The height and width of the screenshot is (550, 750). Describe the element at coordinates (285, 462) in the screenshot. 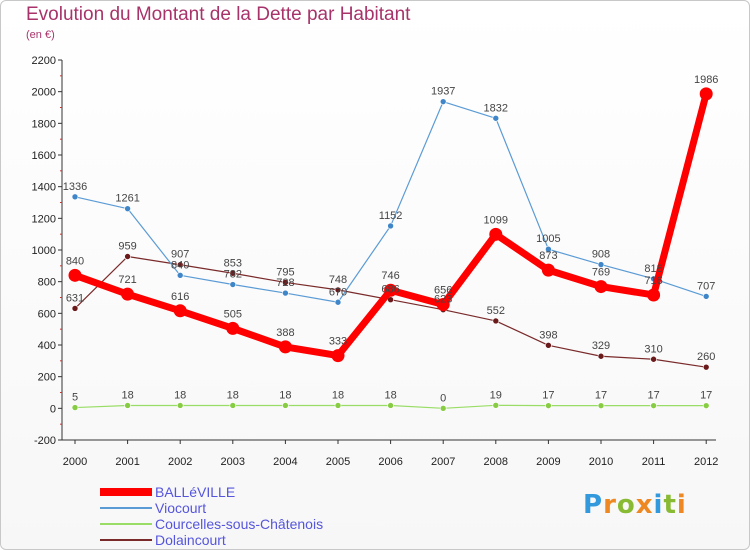

I see `x-tick-label: 2004` at that location.